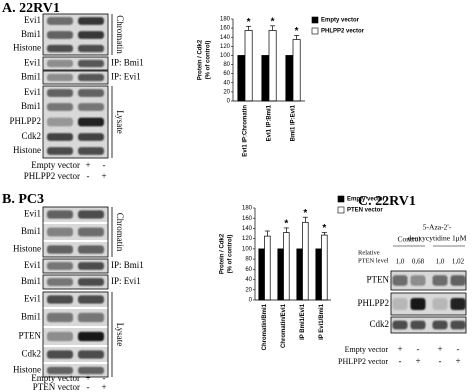 Image resolution: width=474 pixels, height=392 pixels. Describe the element at coordinates (127, 265) in the screenshot. I see `section-label: IP: Bmi1` at that location.